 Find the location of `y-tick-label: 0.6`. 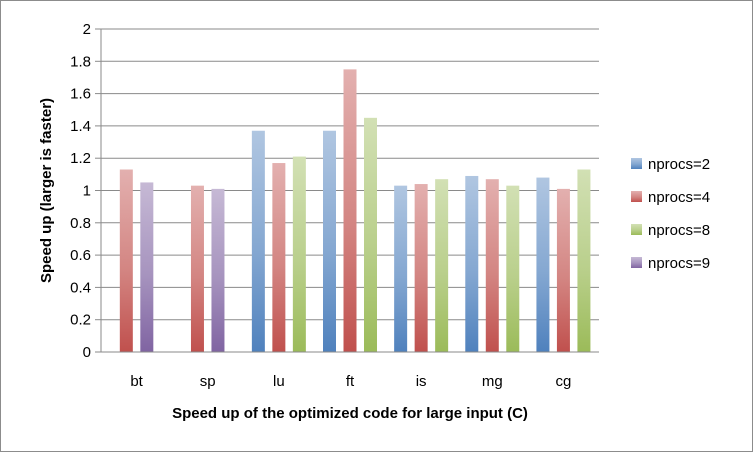

y-tick-label: 0.6 is located at coordinates (80, 255).